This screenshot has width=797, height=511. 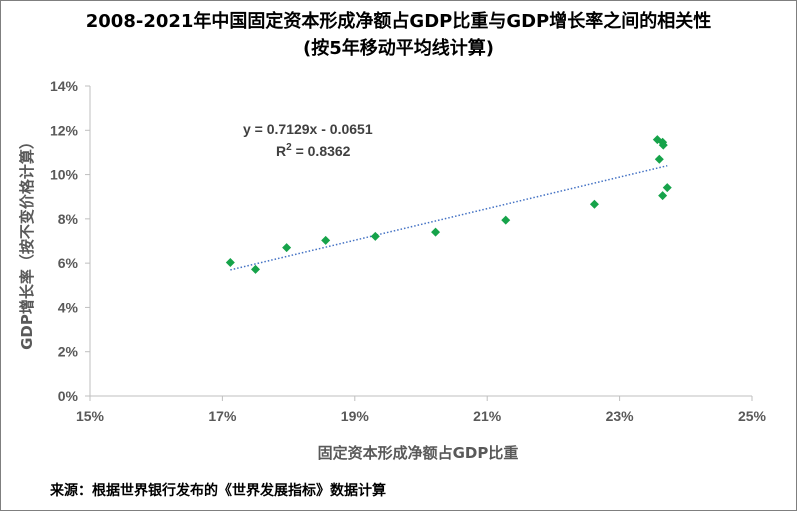 I want to click on trendline, so click(x=449, y=217).